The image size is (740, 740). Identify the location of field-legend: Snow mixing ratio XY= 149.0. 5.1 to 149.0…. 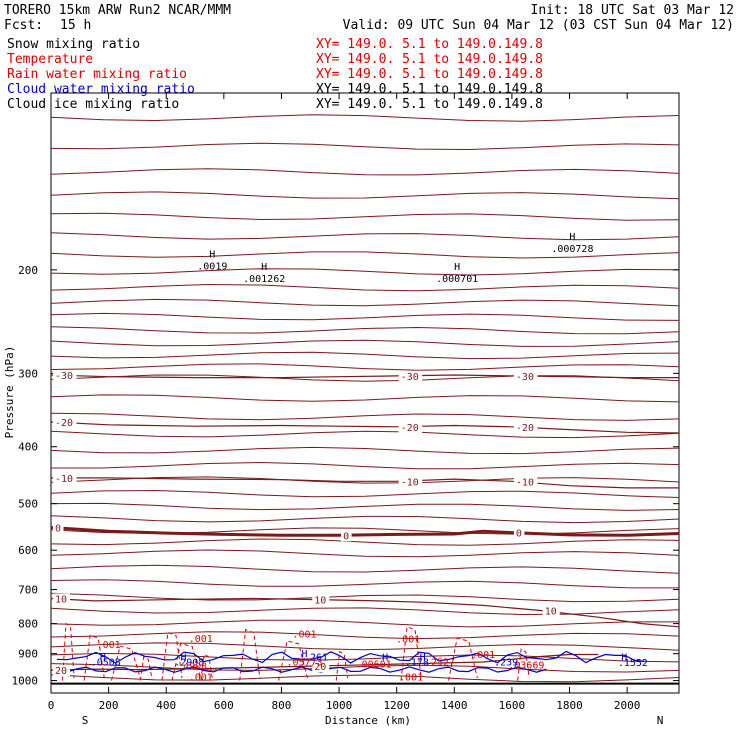
(275, 74).